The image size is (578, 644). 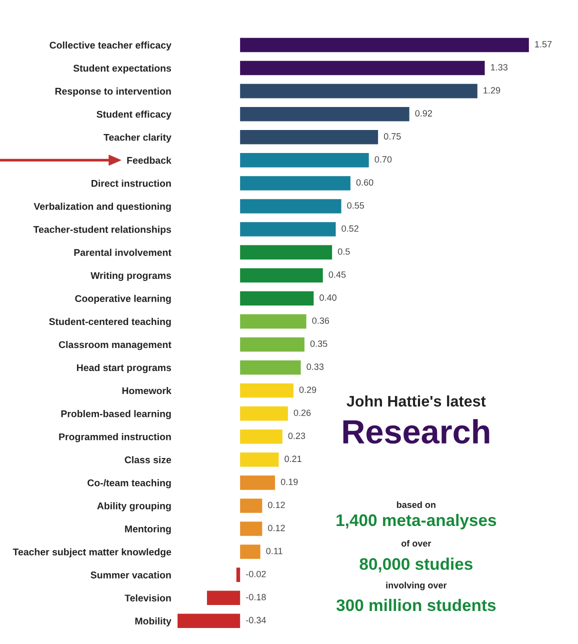 What do you see at coordinates (543, 44) in the screenshot?
I see `data-label: 1.57` at bounding box center [543, 44].